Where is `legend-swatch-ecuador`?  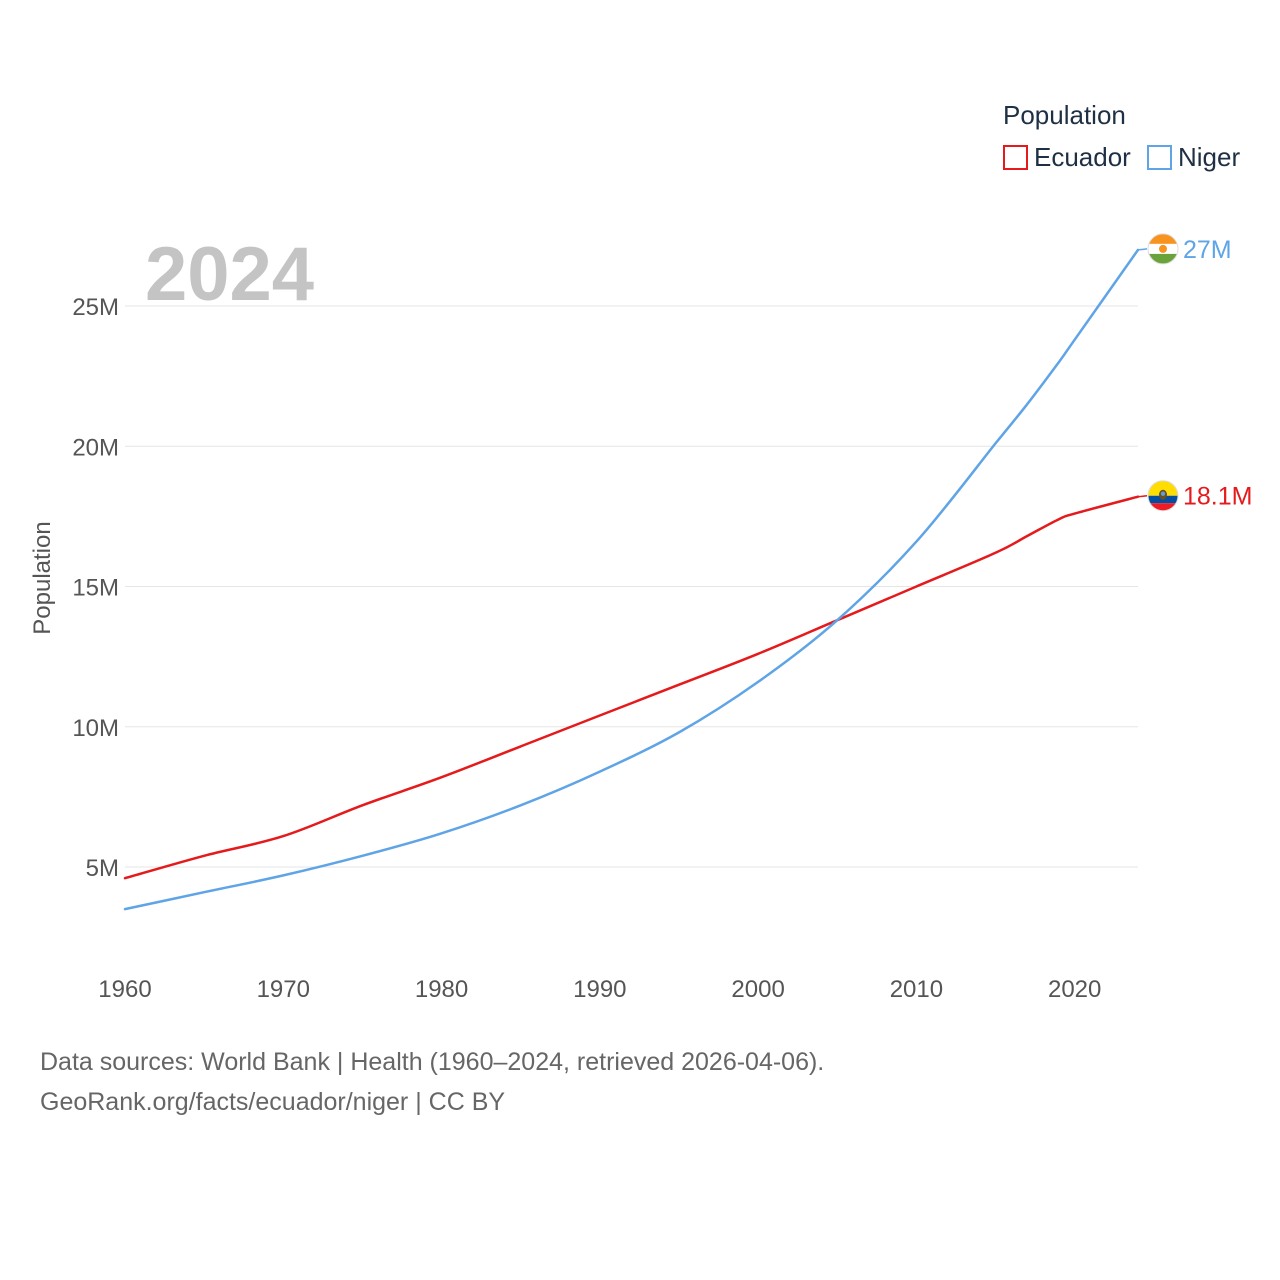
legend-swatch-ecuador is located at coordinates (1015, 157).